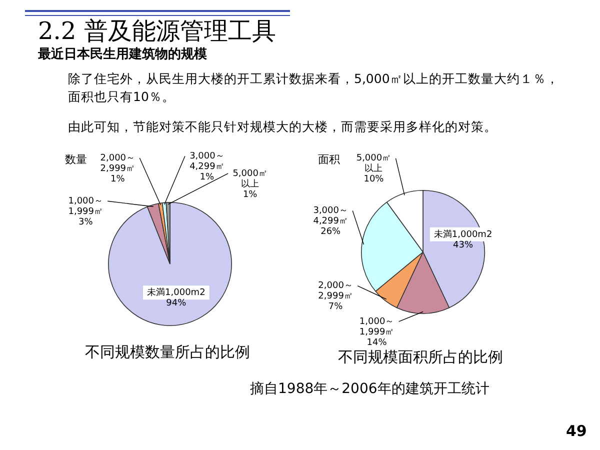  What do you see at coordinates (370, 389) in the screenshot?
I see `text: 摘自1988年～2006年的建筑开工统计` at bounding box center [370, 389].